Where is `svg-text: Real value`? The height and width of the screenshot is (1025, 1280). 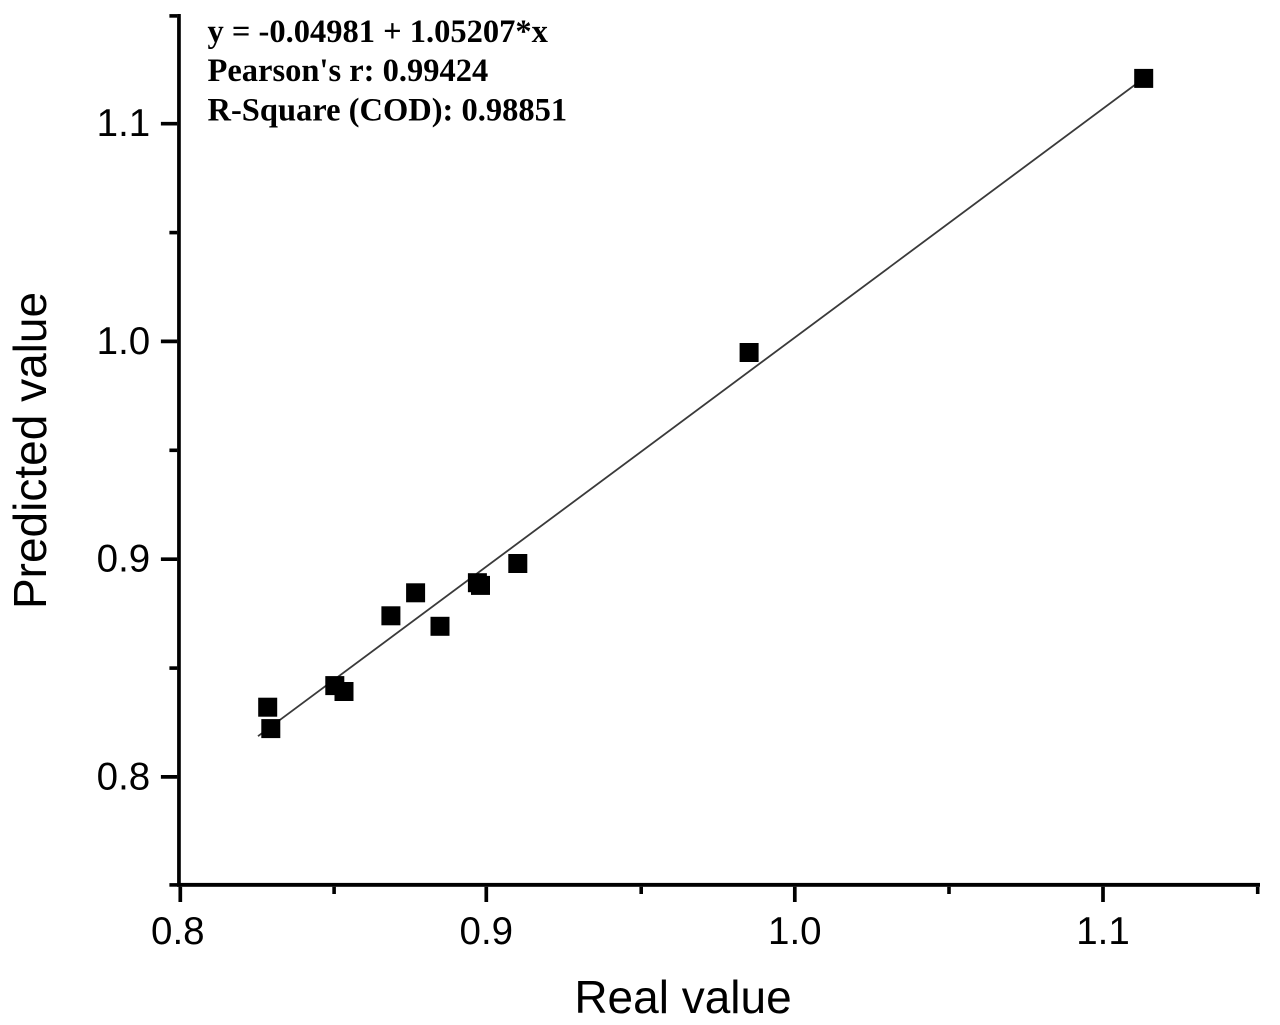 svg-text: Real value is located at coordinates (682, 997).